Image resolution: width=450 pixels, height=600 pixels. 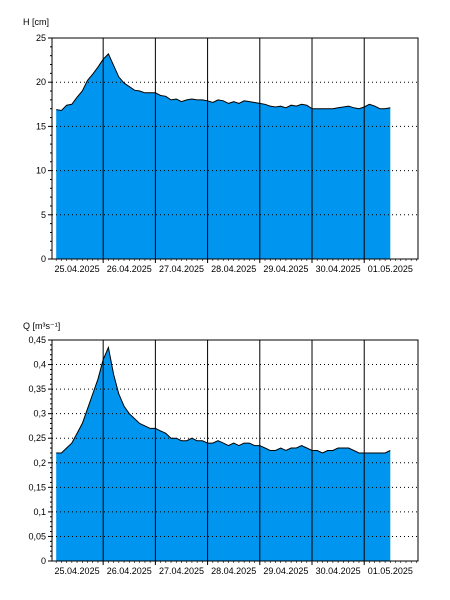 I want to click on y-tick-label: 0,25, so click(x=37, y=438).